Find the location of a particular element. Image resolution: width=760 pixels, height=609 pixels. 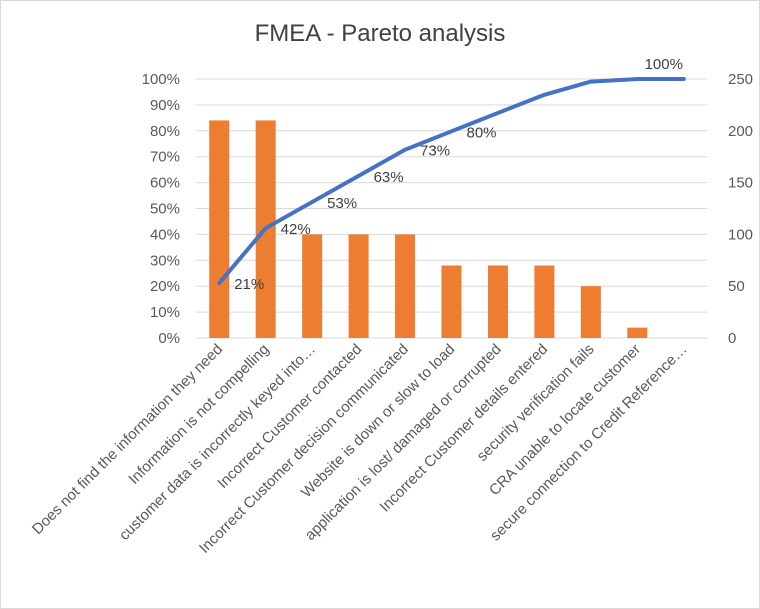

chart-title: FMEA - Pareto analysis is located at coordinates (380, 33).